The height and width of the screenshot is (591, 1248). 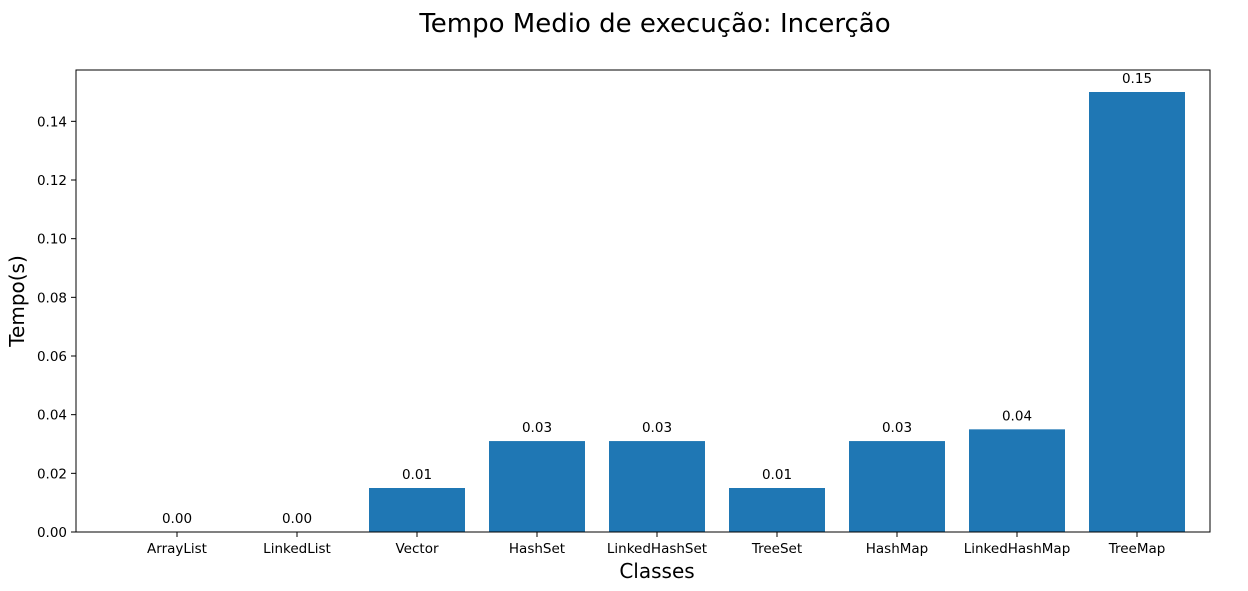 I want to click on y-axis-label: Tempo(s), so click(x=17, y=301).